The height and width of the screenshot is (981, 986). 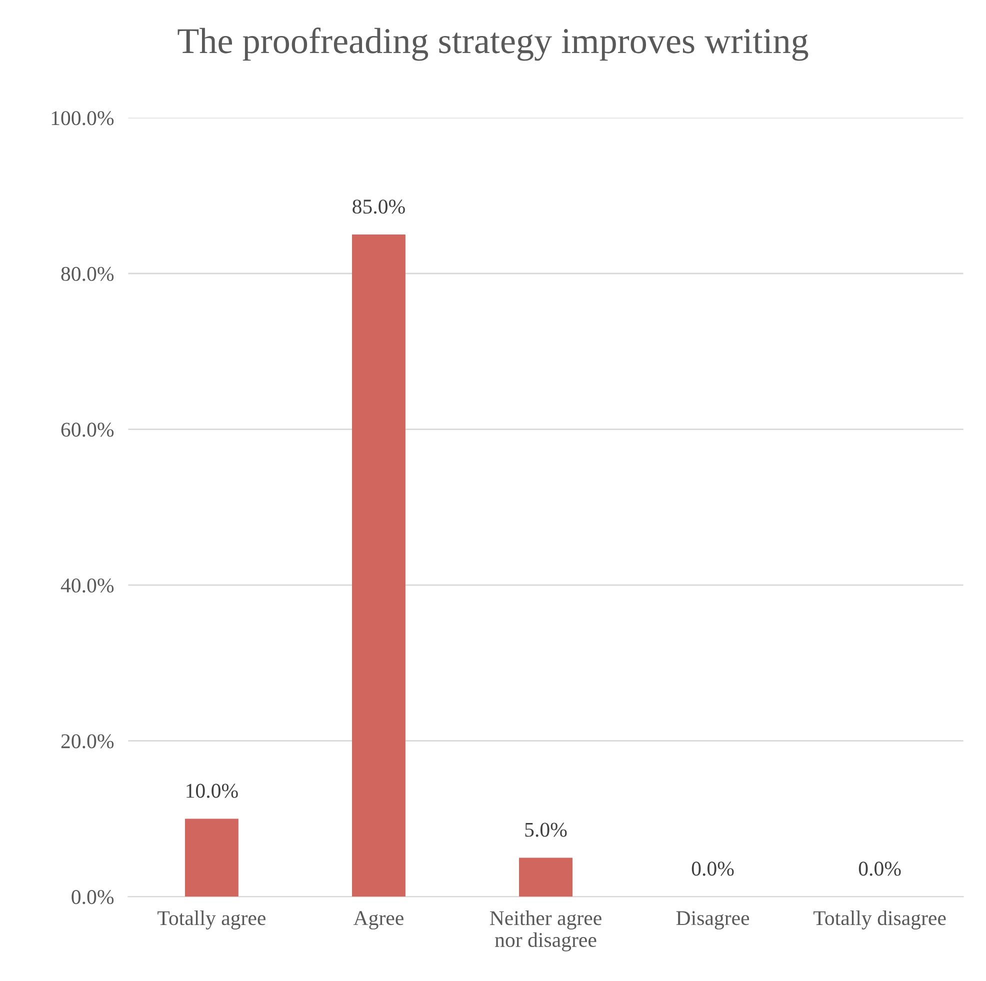 What do you see at coordinates (93, 897) in the screenshot?
I see `y-tick-label: 0.0%` at bounding box center [93, 897].